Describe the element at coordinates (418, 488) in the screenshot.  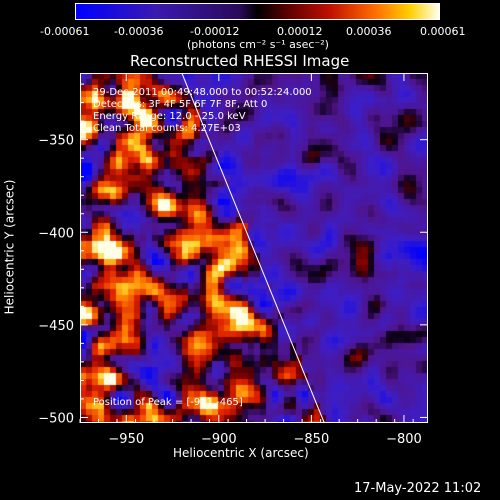
I see `footer-timestamp: 17-May-2022 11:02` at that location.